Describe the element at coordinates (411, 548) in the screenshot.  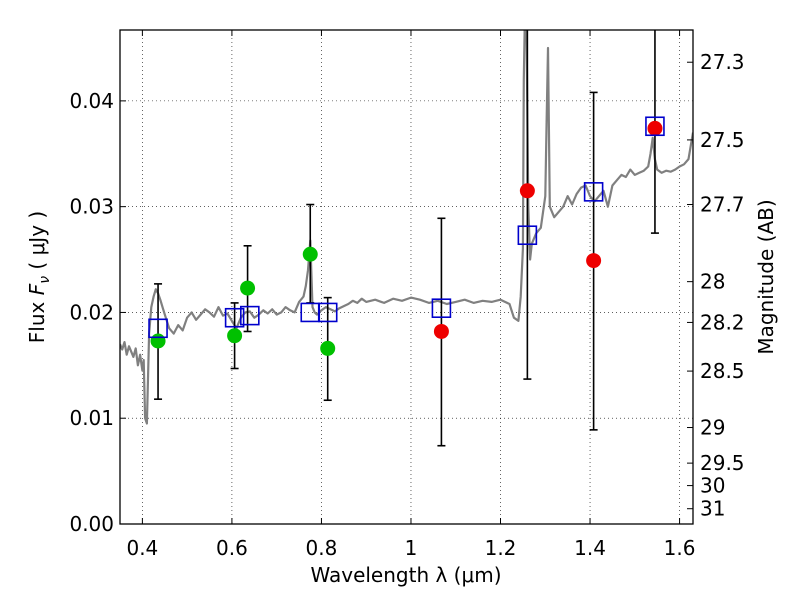
I see `x-tick-label: 1` at that location.